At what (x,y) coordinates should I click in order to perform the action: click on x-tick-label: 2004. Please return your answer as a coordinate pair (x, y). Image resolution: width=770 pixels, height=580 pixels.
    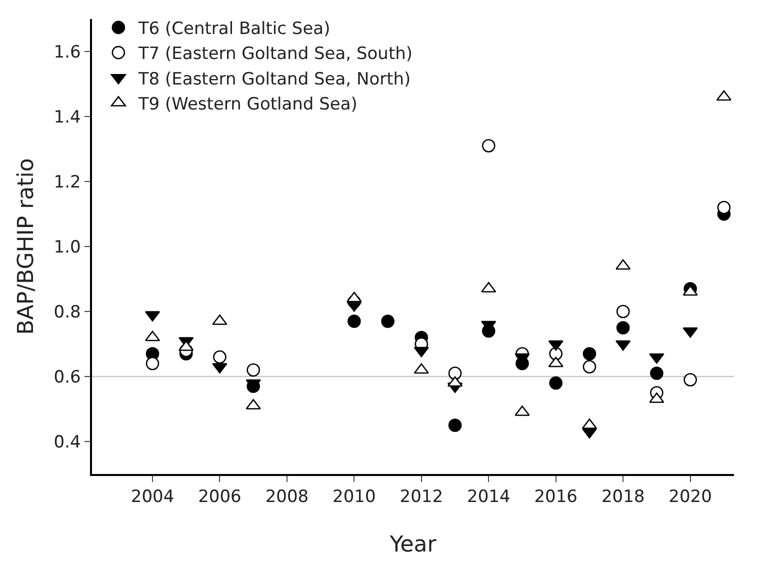
    Looking at the image, I should click on (152, 497).